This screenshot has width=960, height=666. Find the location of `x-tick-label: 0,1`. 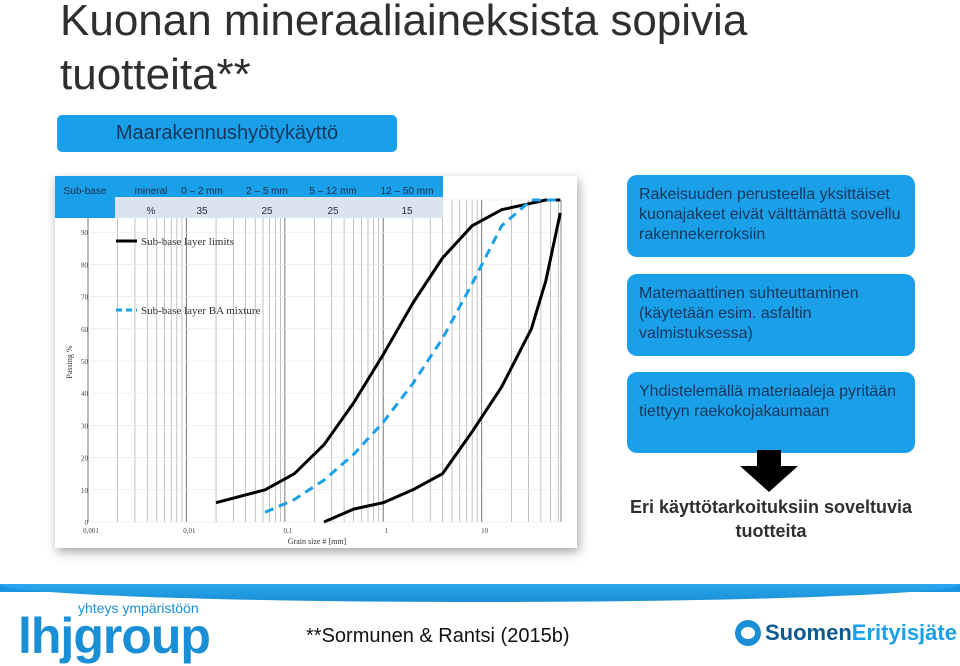

x-tick-label: 0,1 is located at coordinates (287, 531).